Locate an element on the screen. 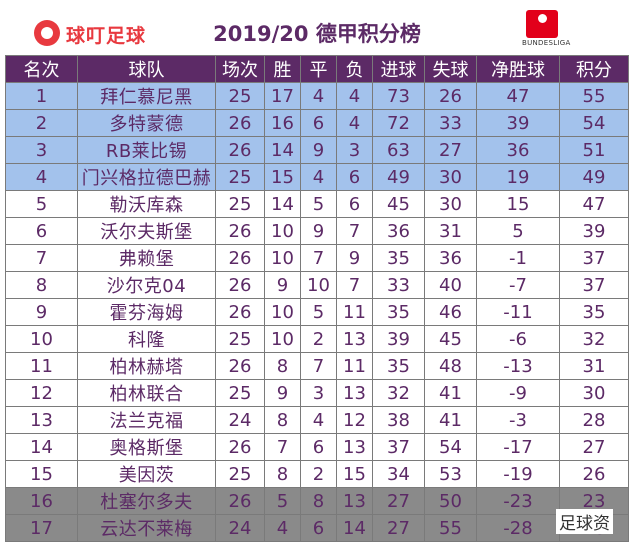 This screenshot has width=634, height=542. table-row: 3 RB莱比锡 26 14 9 3 63 27 36 51 is located at coordinates (317, 150).